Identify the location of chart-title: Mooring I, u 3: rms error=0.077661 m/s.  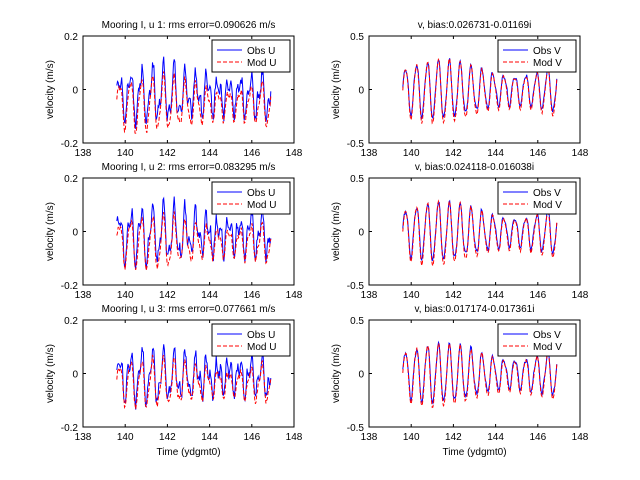
(189, 309).